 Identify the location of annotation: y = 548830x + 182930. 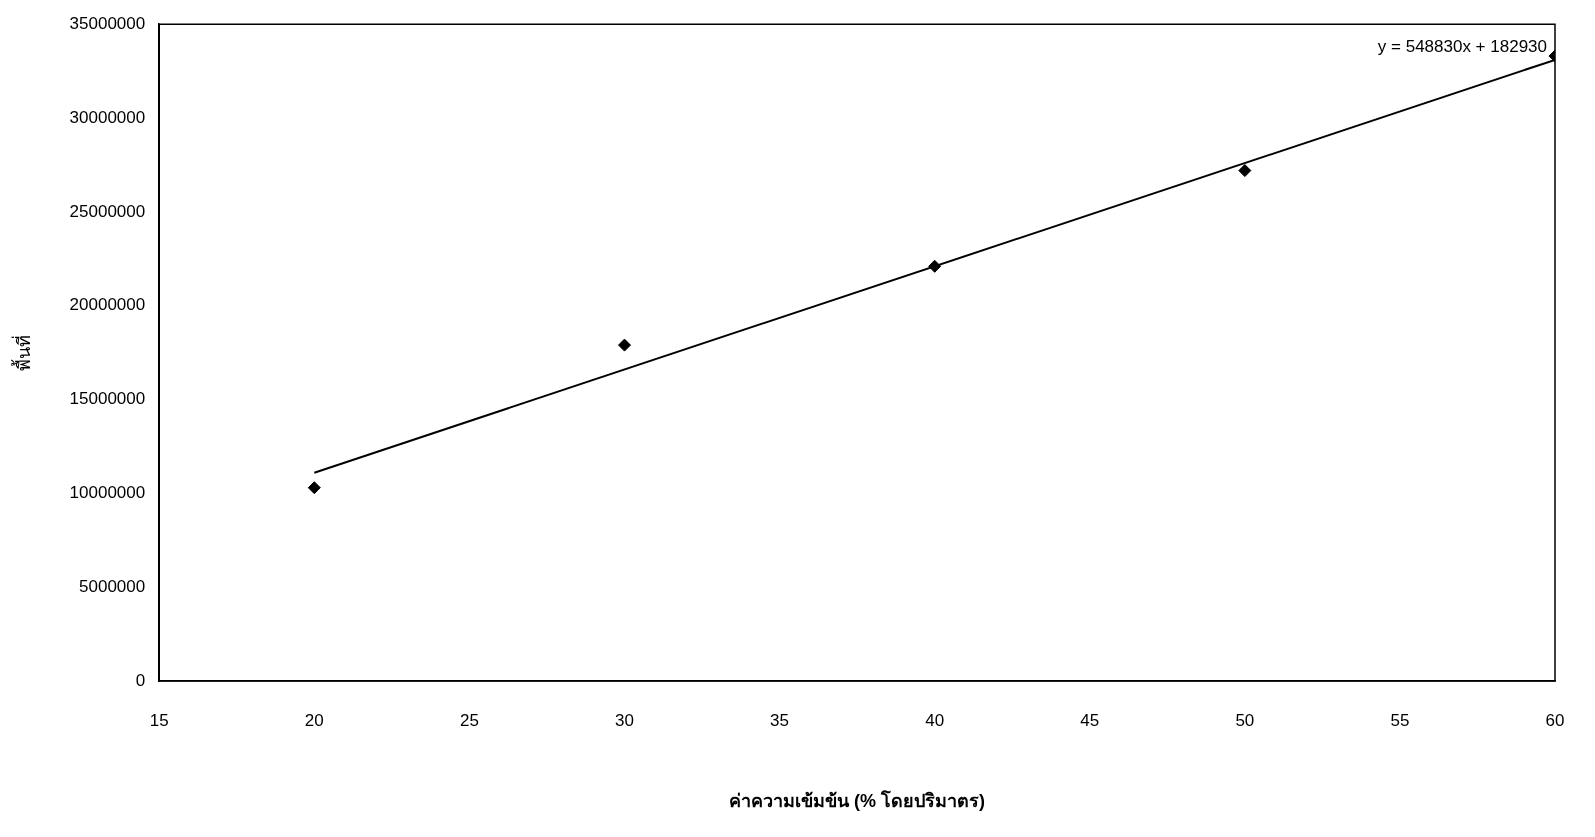
(1462, 47).